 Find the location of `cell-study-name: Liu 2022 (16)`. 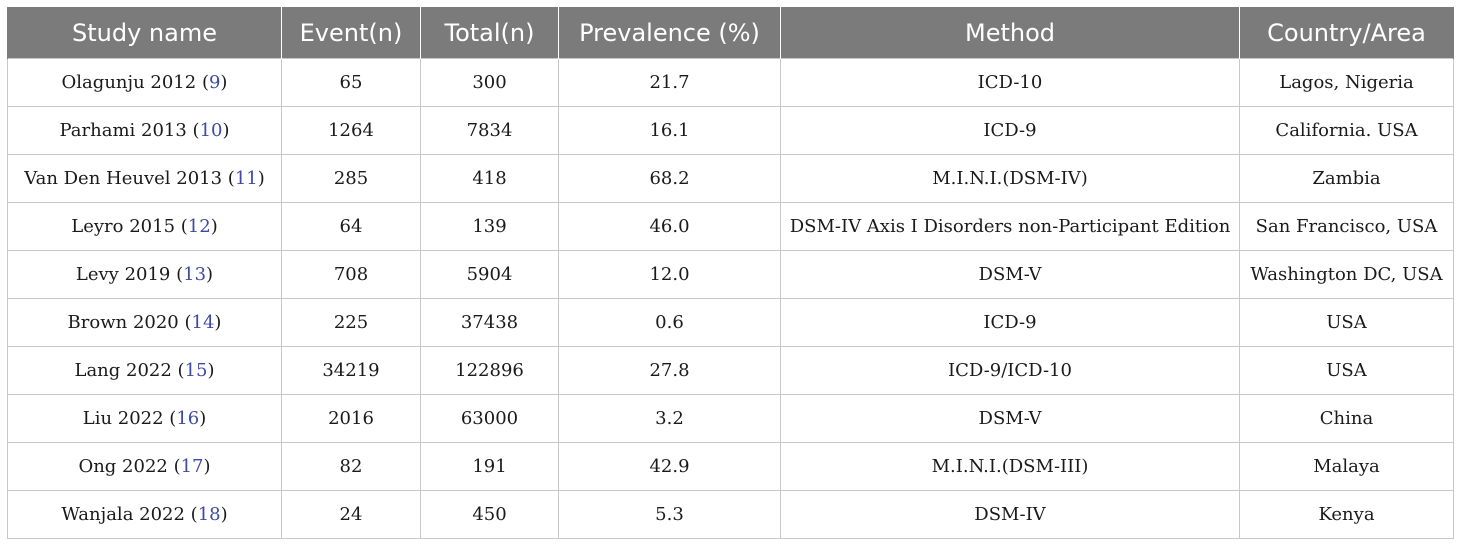

cell-study-name: Liu 2022 (16) is located at coordinates (144, 418).